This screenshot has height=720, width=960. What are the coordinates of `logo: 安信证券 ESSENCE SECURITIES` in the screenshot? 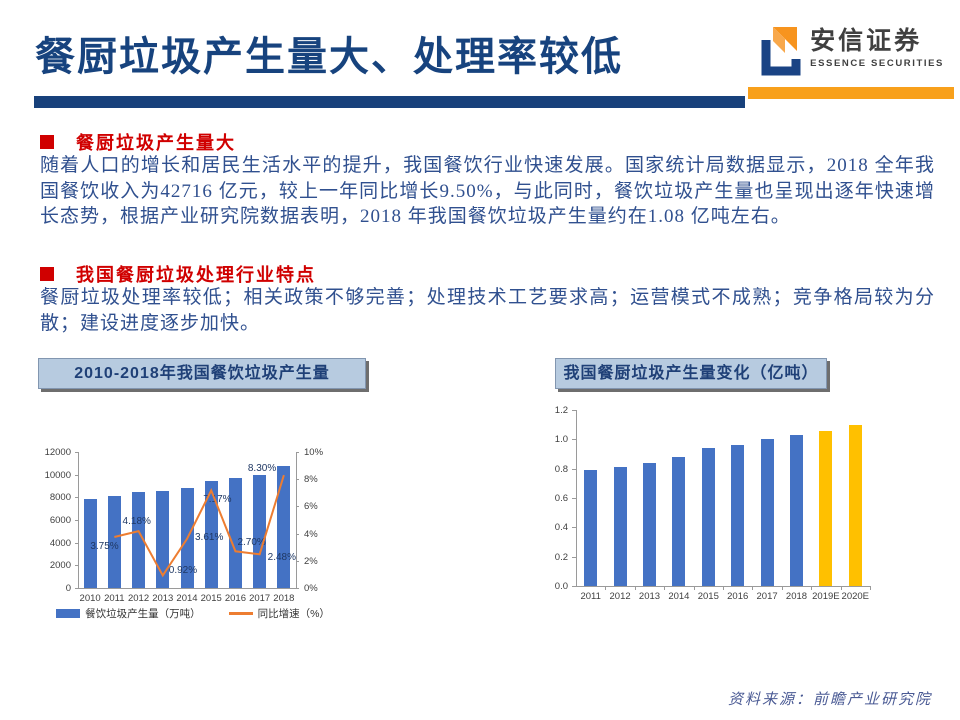 It's located at (850, 52).